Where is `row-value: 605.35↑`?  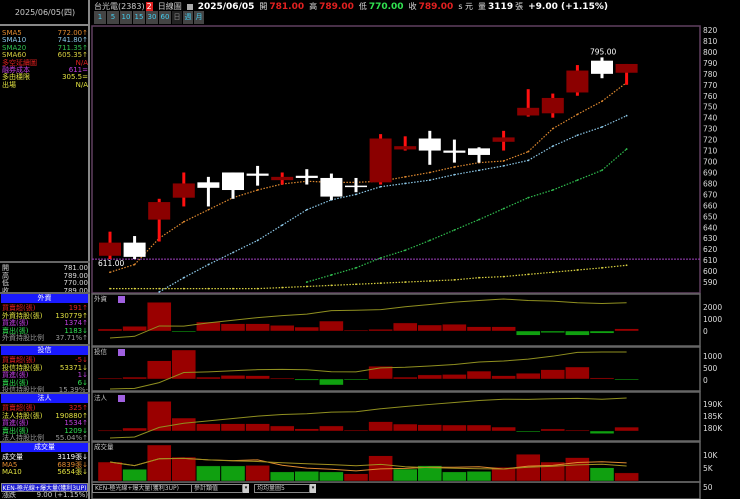 row-value: 605.35↑ is located at coordinates (72, 55).